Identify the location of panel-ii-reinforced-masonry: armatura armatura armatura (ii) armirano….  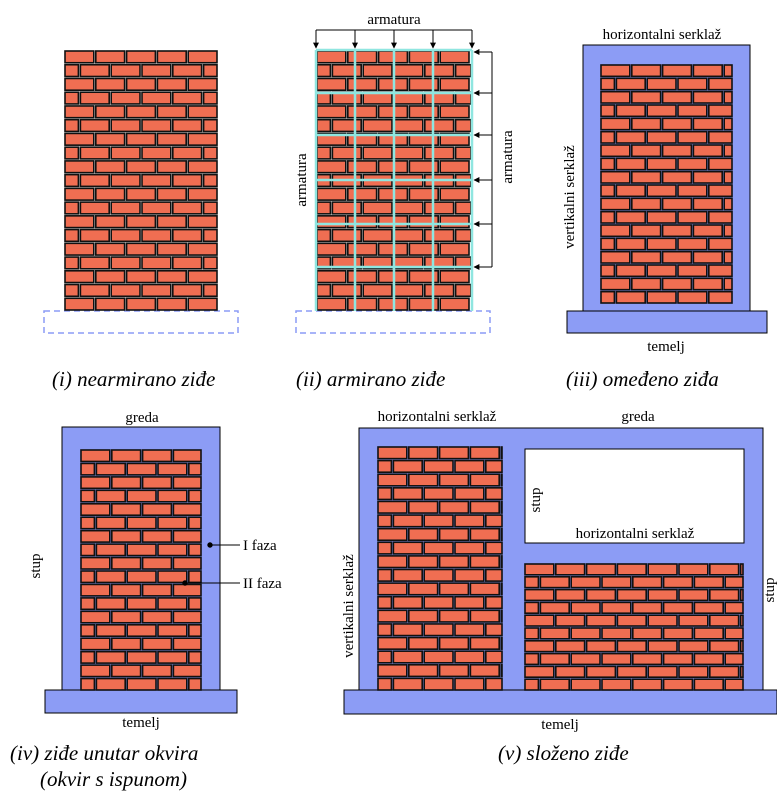
(405, 201).